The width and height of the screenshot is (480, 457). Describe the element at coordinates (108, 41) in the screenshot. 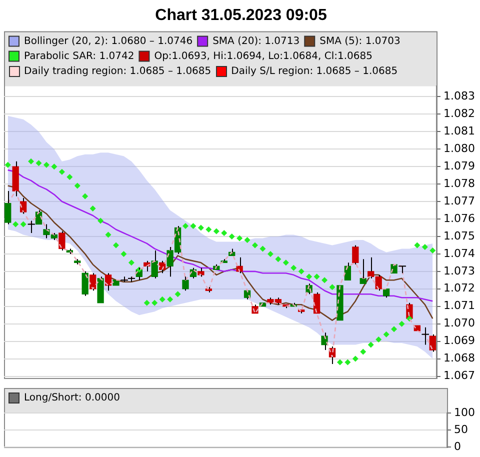

I see `legend-label: Bollinger (20, 2): 1.0680 – 1.0746` at that location.